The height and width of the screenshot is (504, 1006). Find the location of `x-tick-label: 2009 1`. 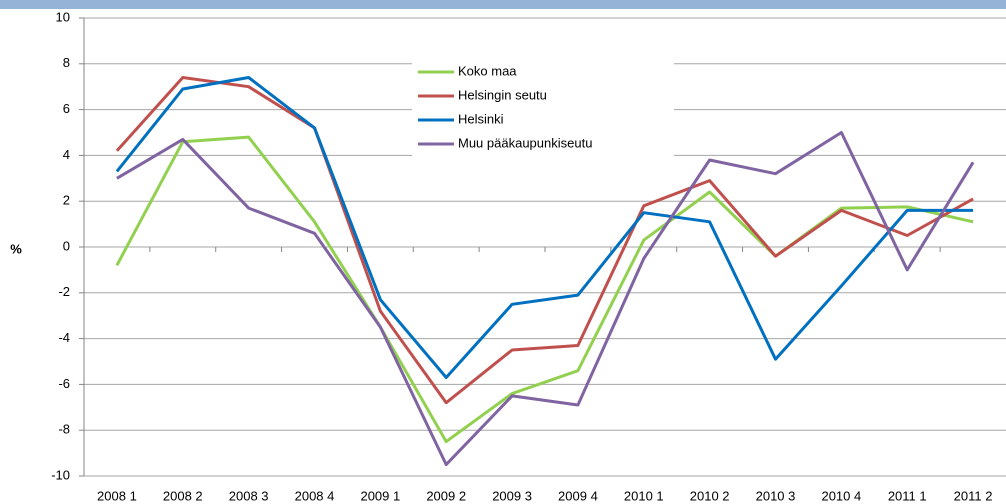

x-tick-label: 2009 1 is located at coordinates (380, 495).